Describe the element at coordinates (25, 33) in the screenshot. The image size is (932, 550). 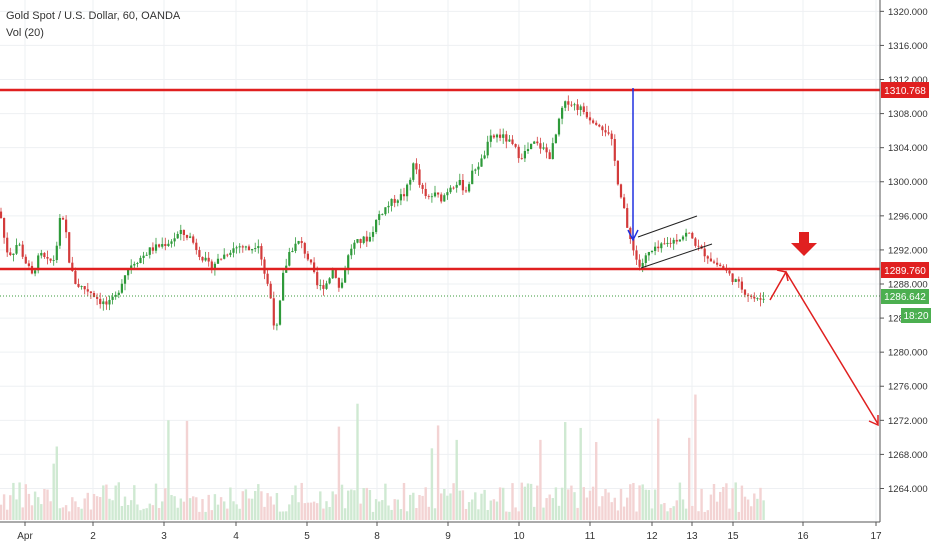
I see `volume-indicator-label: Vol (20)` at that location.